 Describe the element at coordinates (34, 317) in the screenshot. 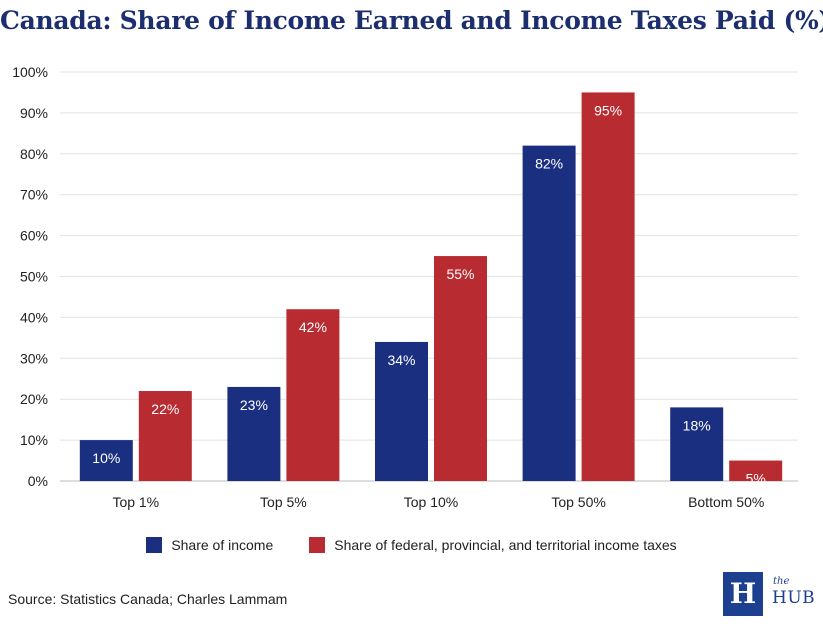

I see `y-tick-label: 40%` at that location.